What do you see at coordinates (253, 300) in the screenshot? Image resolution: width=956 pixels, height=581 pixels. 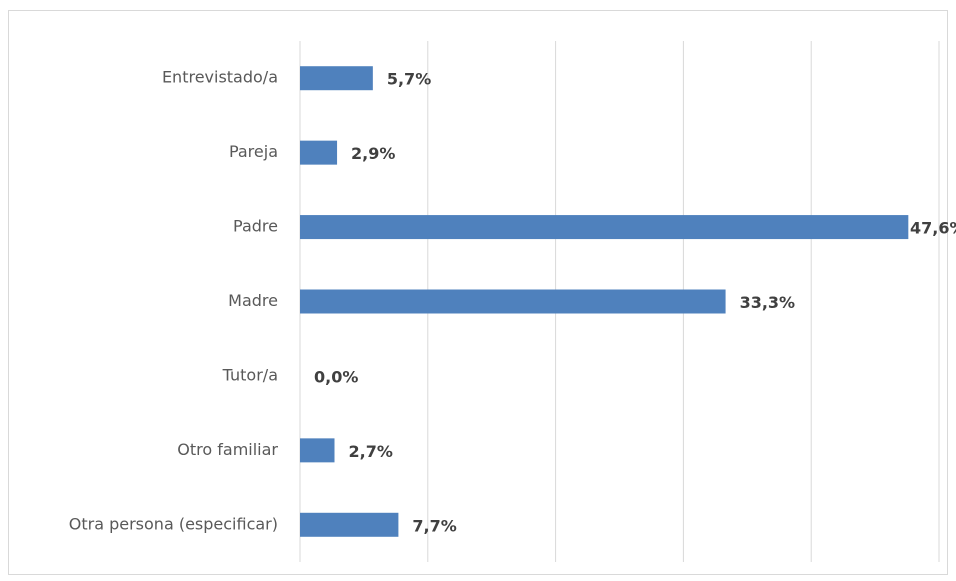 I see `y-tick-label: Madre` at bounding box center [253, 300].